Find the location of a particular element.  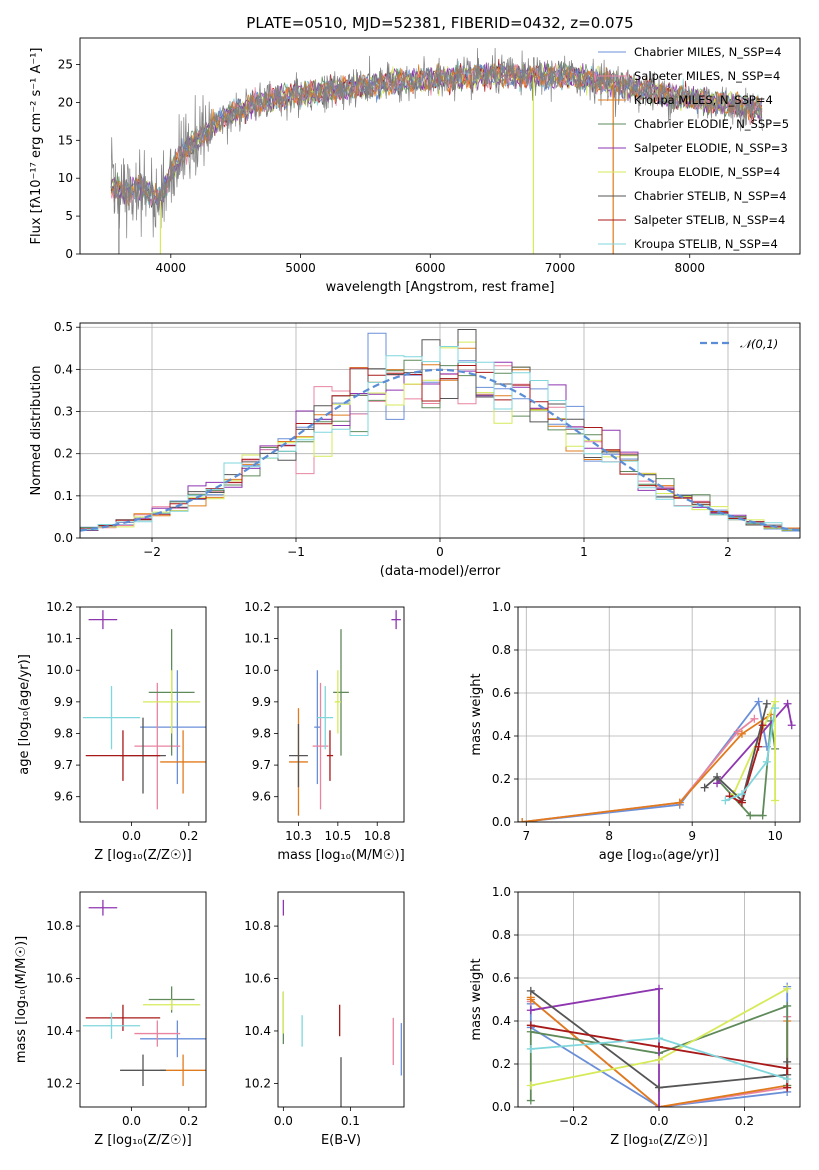

legend-entry: Chabrier ELODIE, N_SSP=5 is located at coordinates (711, 124).